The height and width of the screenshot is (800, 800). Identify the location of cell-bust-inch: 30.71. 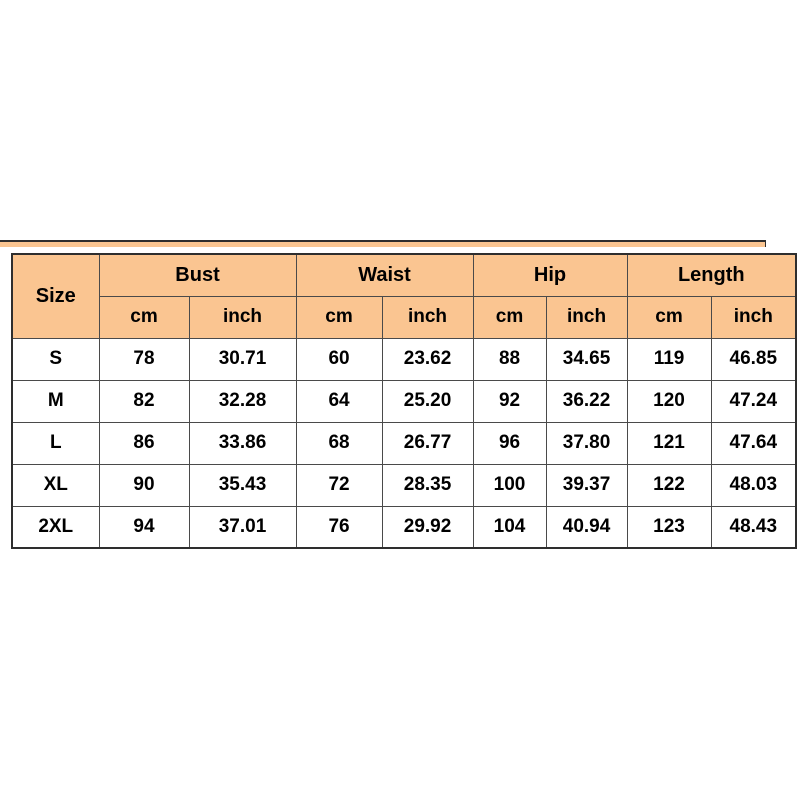
(242, 359).